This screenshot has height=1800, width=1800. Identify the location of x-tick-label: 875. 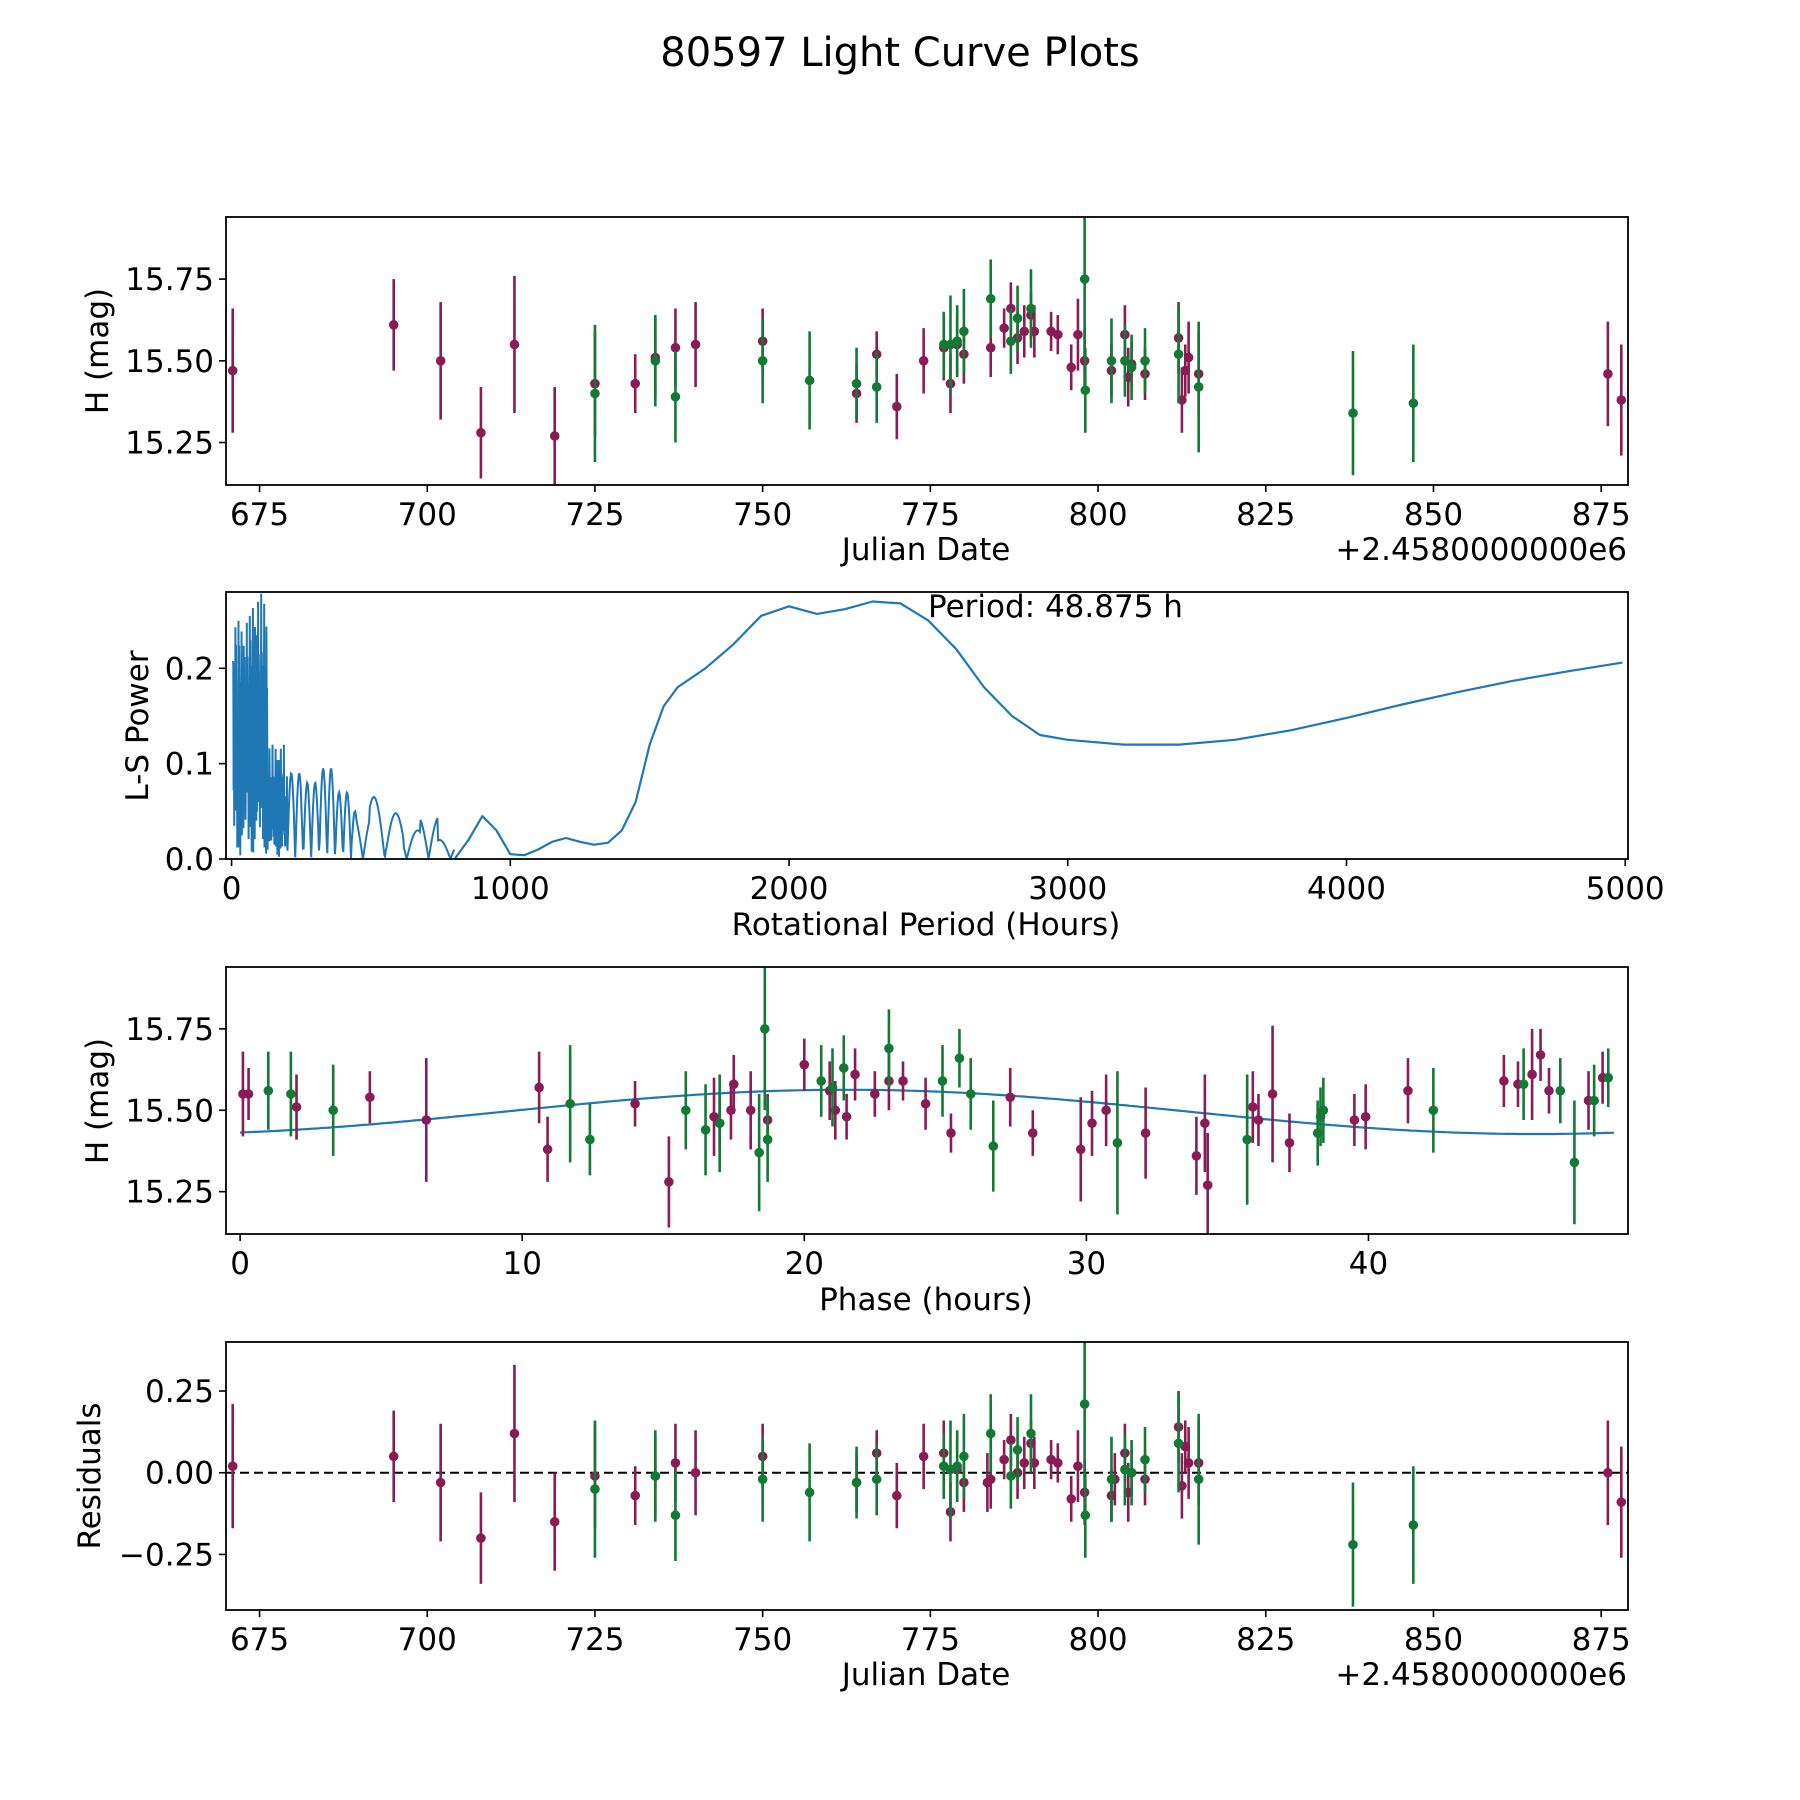
(1601, 1640).